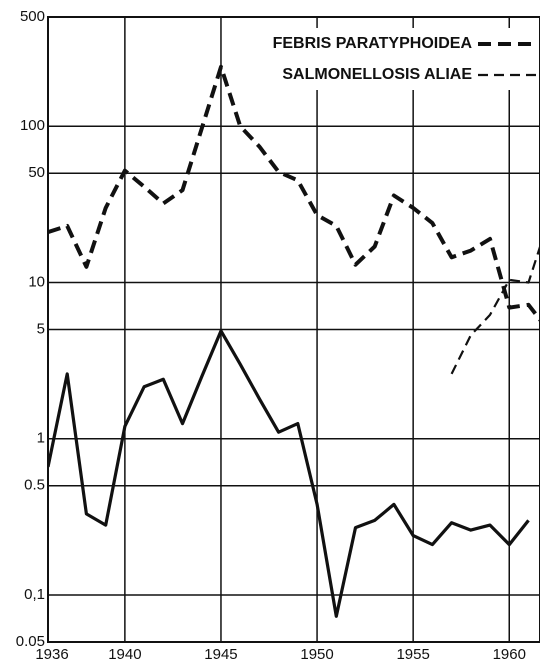 This screenshot has width=540, height=662. I want to click on y-tick-label: 5, so click(41, 328).